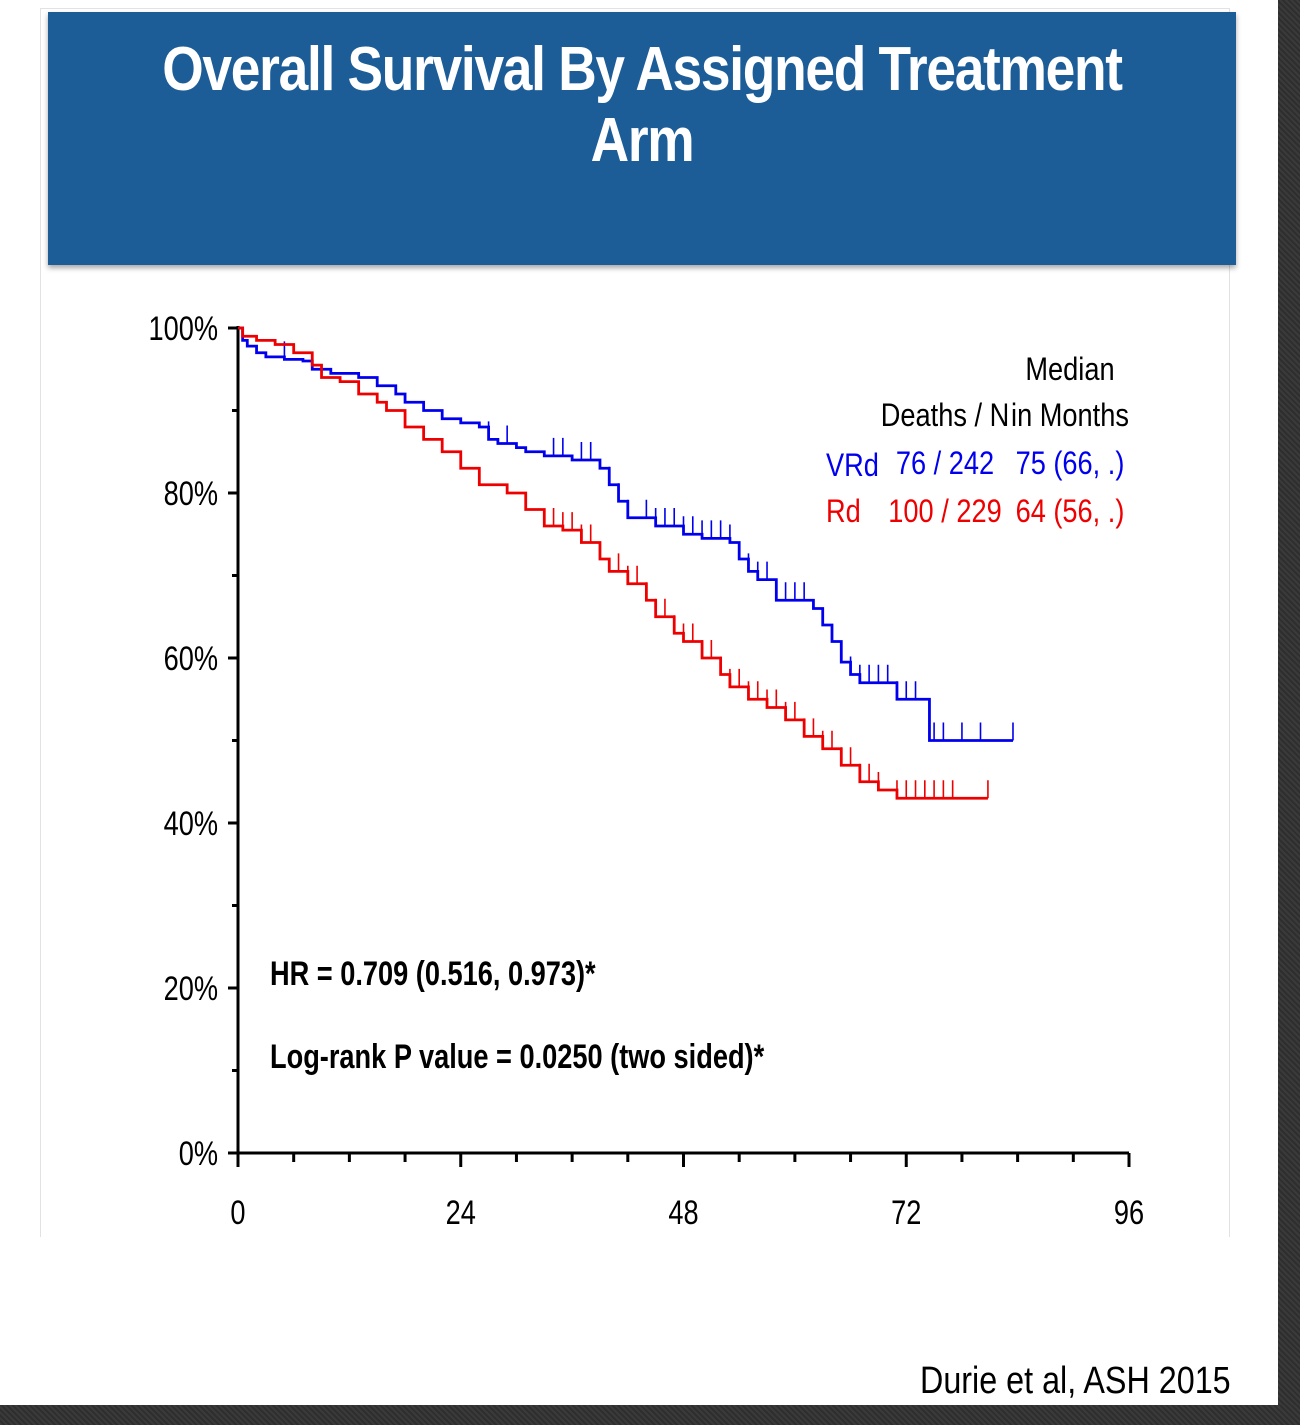  What do you see at coordinates (945, 464) in the screenshot?
I see `legend-vrd-deaths: 76 / 242` at bounding box center [945, 464].